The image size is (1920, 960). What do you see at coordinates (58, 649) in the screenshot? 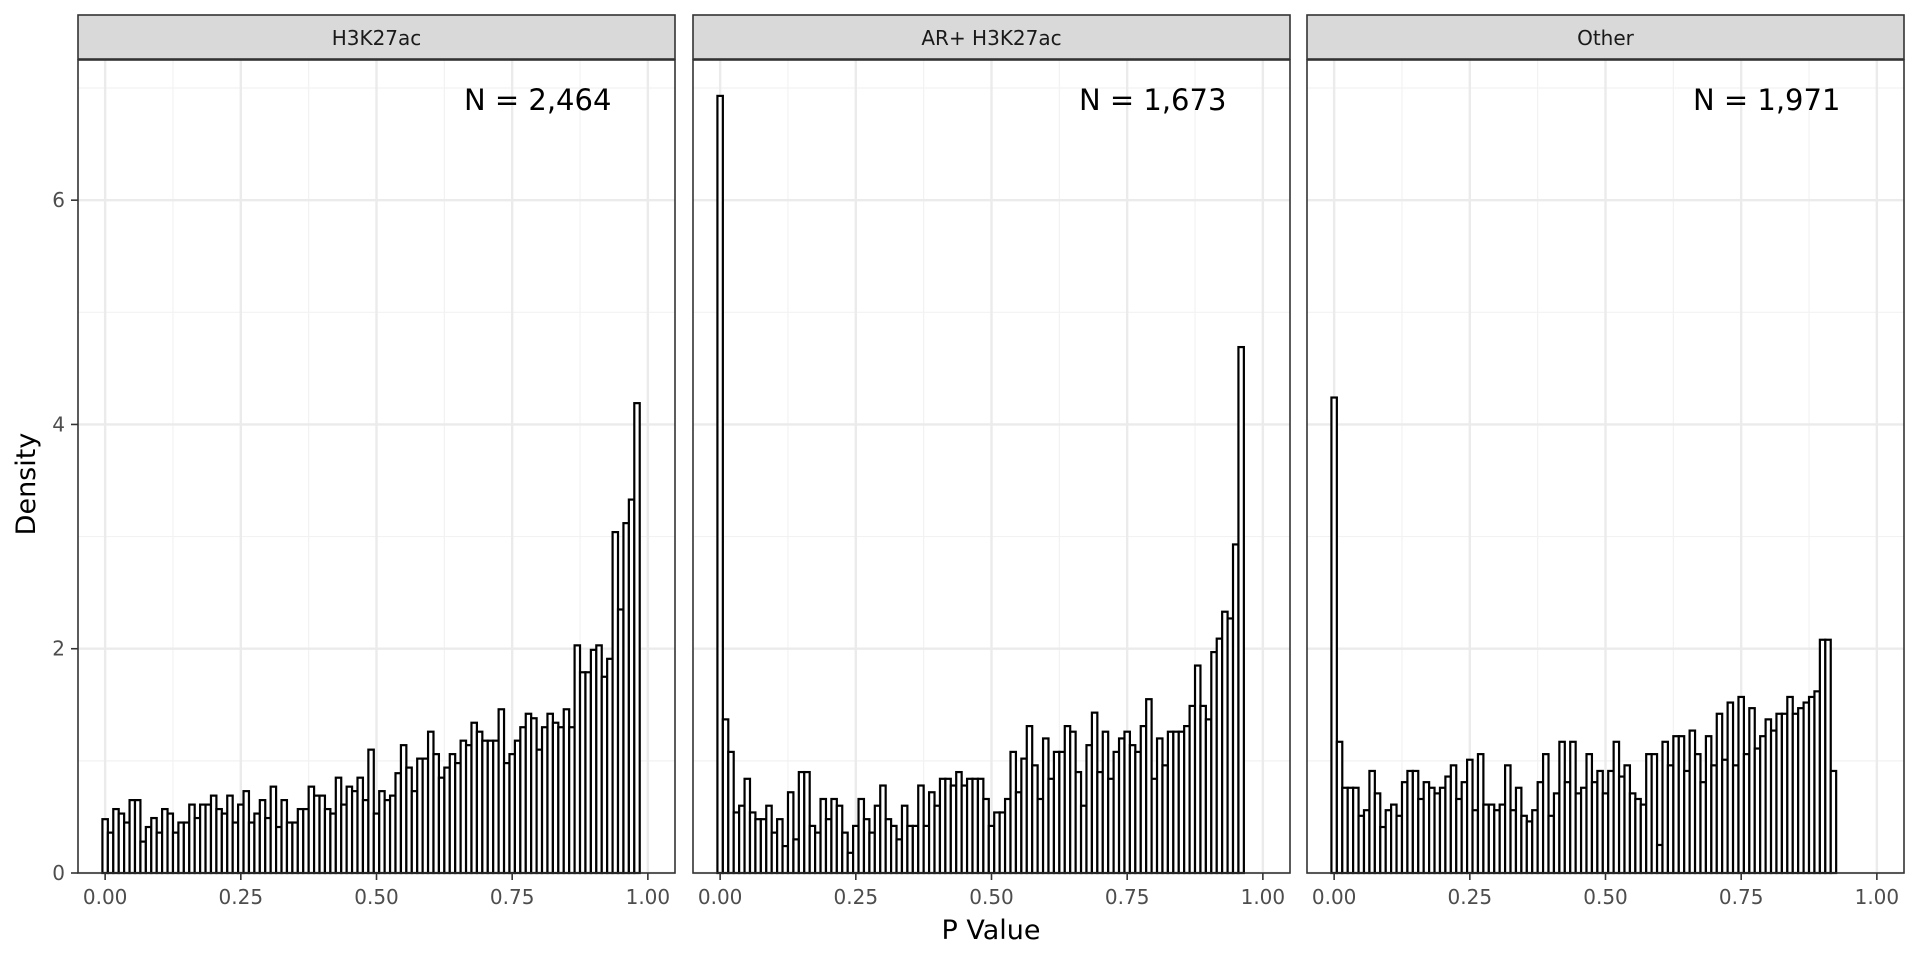
I see `y-tick-label: 2` at bounding box center [58, 649].